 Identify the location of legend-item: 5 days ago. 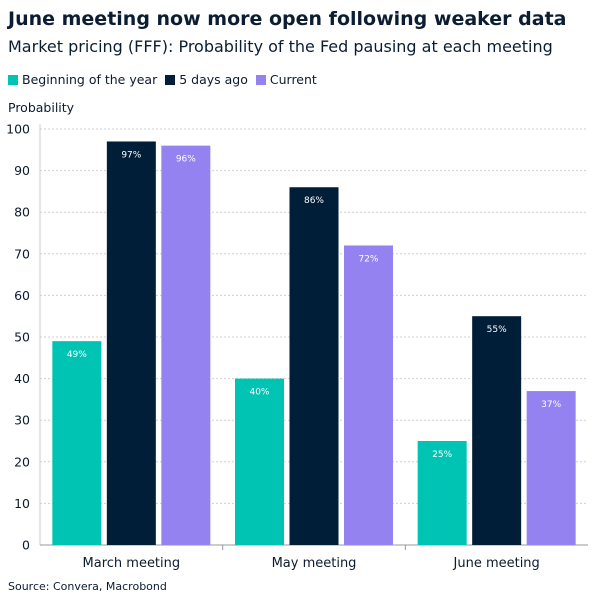
(206, 79).